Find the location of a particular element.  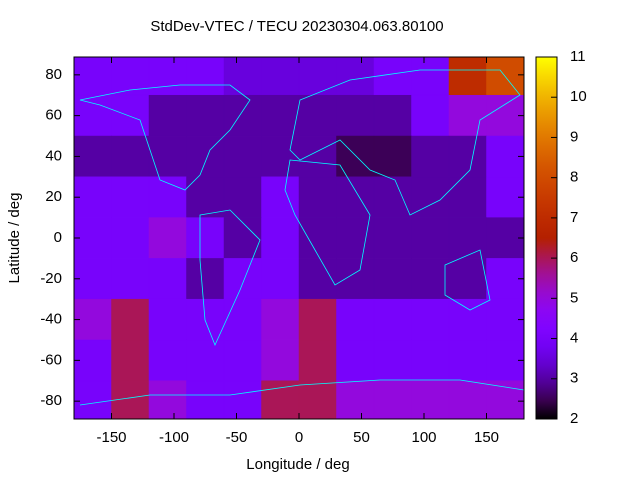

y-tick-label: 40 is located at coordinates (53, 155).